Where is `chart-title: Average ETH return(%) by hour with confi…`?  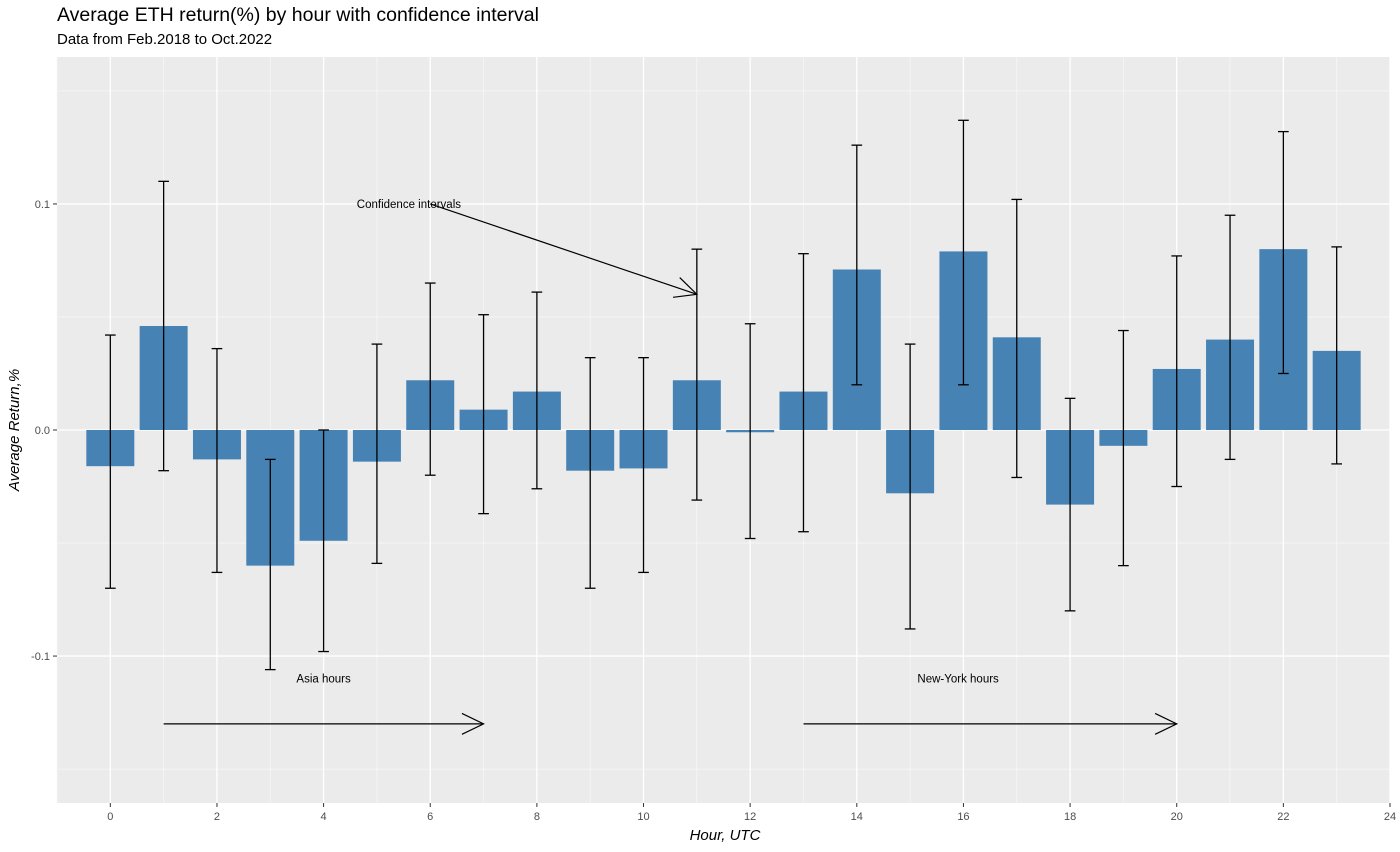 chart-title: Average ETH return(%) by hour with confi… is located at coordinates (298, 15).